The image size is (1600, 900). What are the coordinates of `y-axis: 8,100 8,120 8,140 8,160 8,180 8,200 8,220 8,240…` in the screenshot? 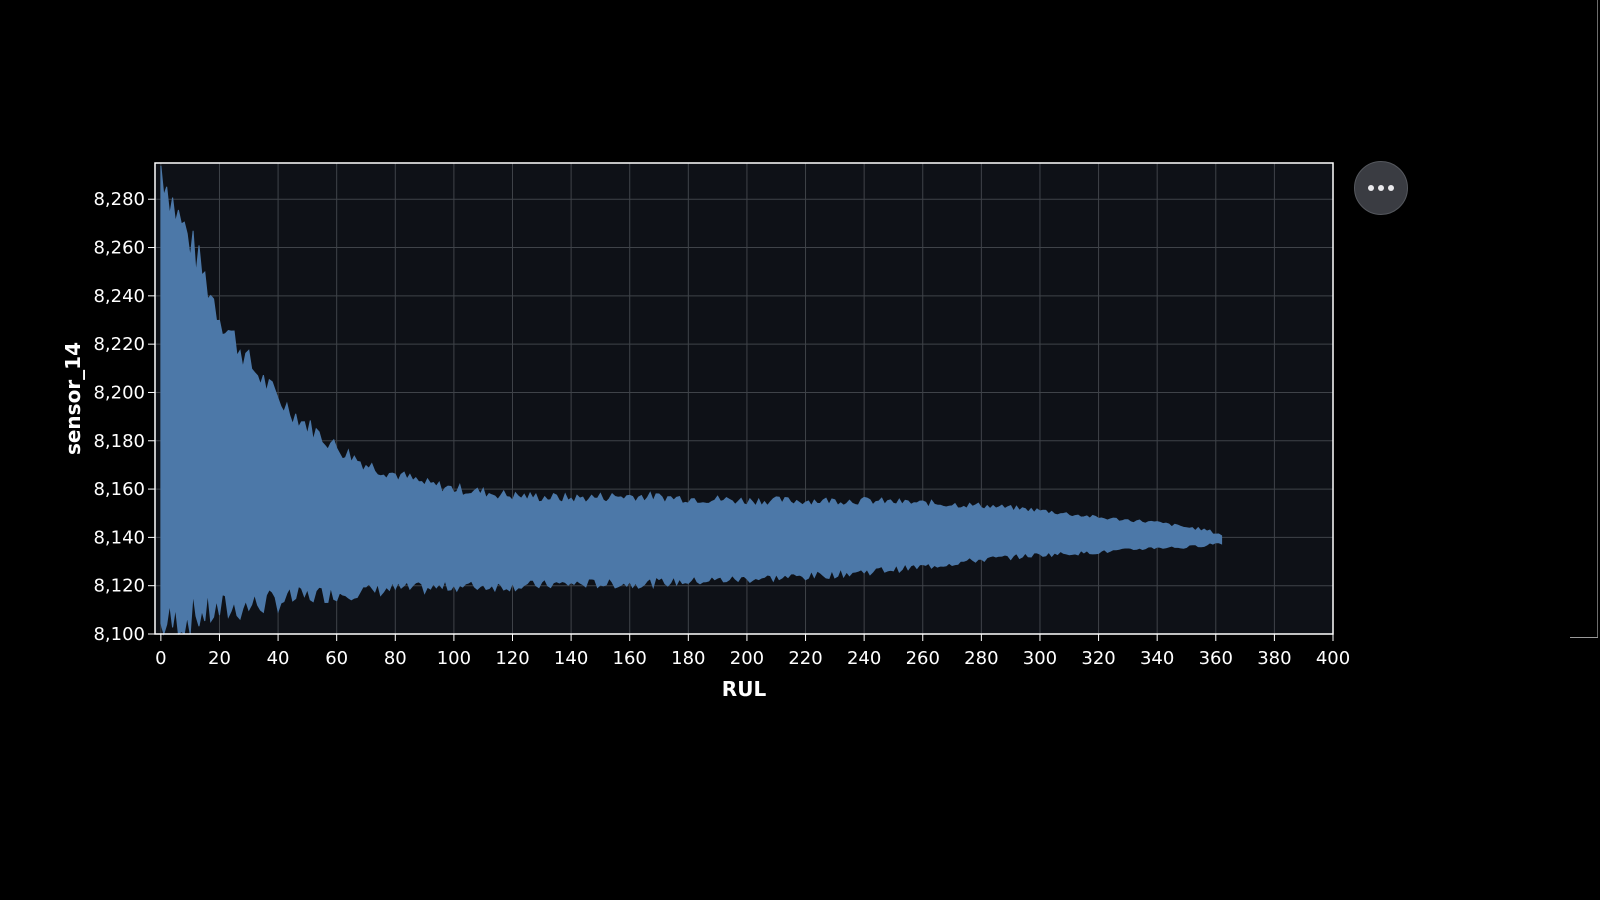 It's located at (124, 417).